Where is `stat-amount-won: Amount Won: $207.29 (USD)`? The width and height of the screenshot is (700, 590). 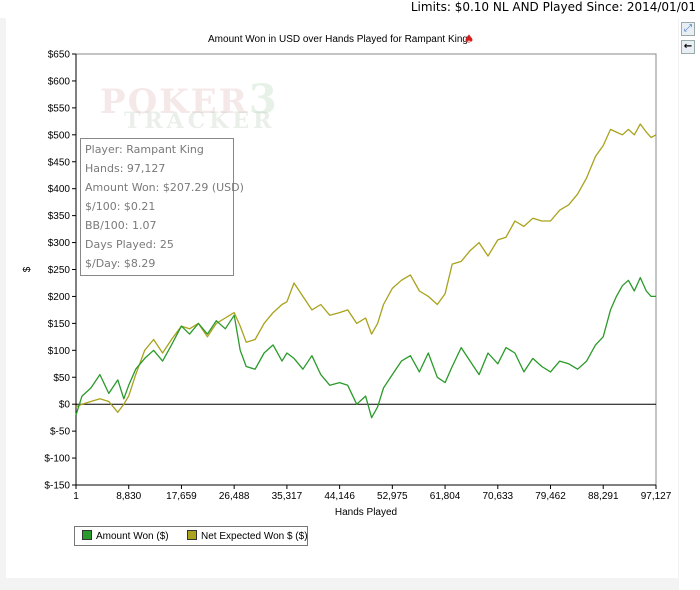
stat-amount-won: Amount Won: $207.29 (USD) is located at coordinates (164, 187).